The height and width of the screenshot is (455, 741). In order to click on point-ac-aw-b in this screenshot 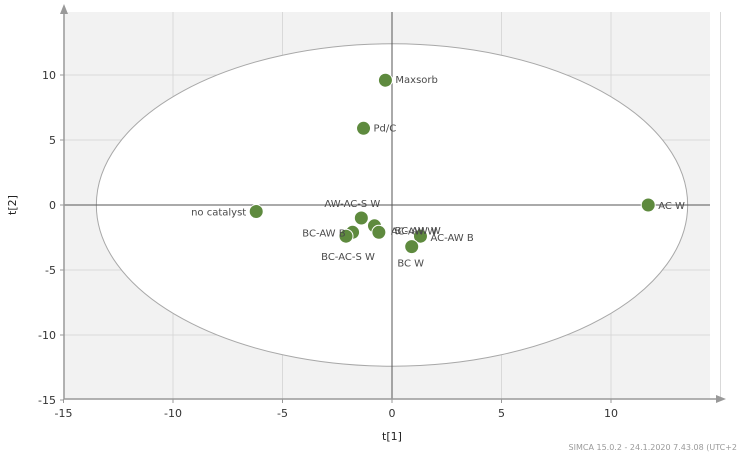, I will do `click(420, 236)`.